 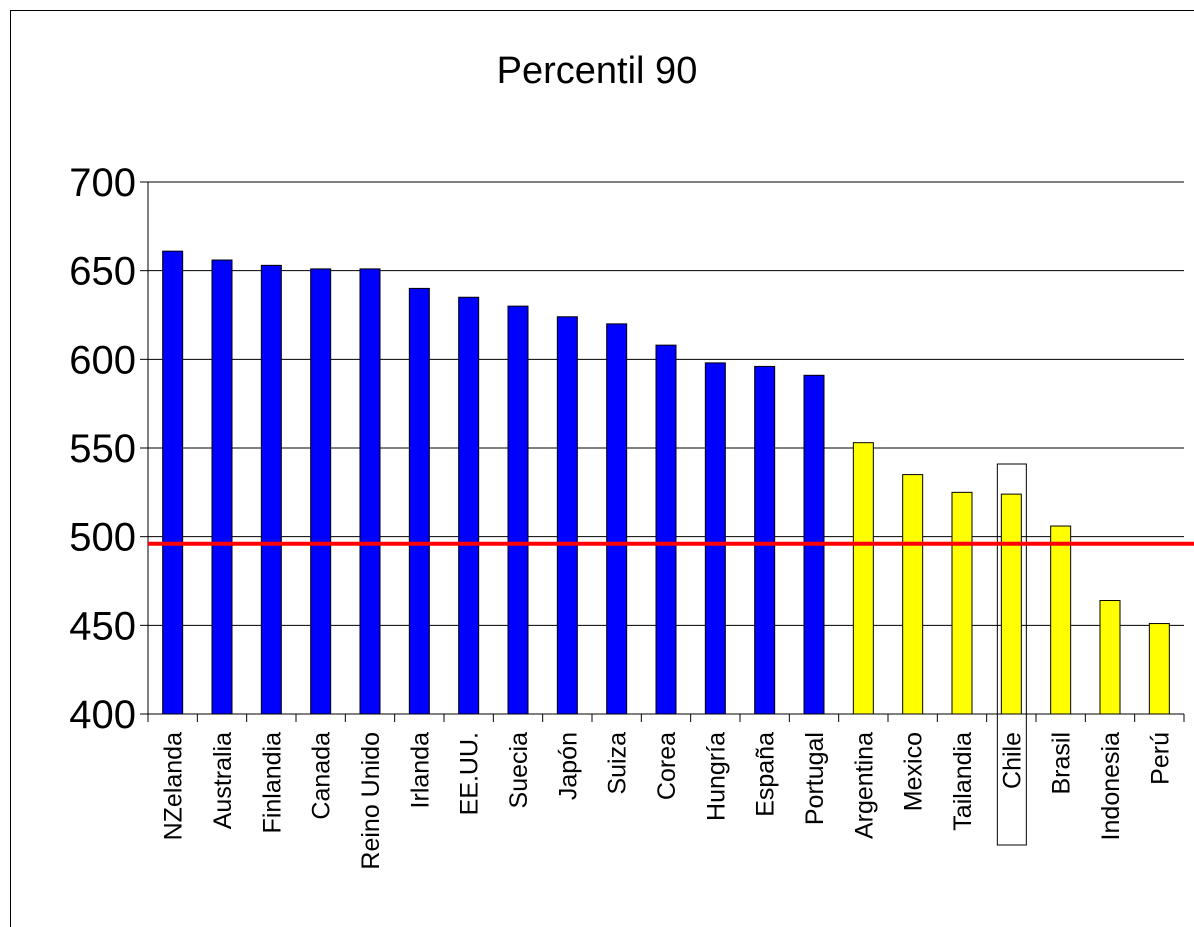 I want to click on highlight-box, so click(x=1011, y=654).